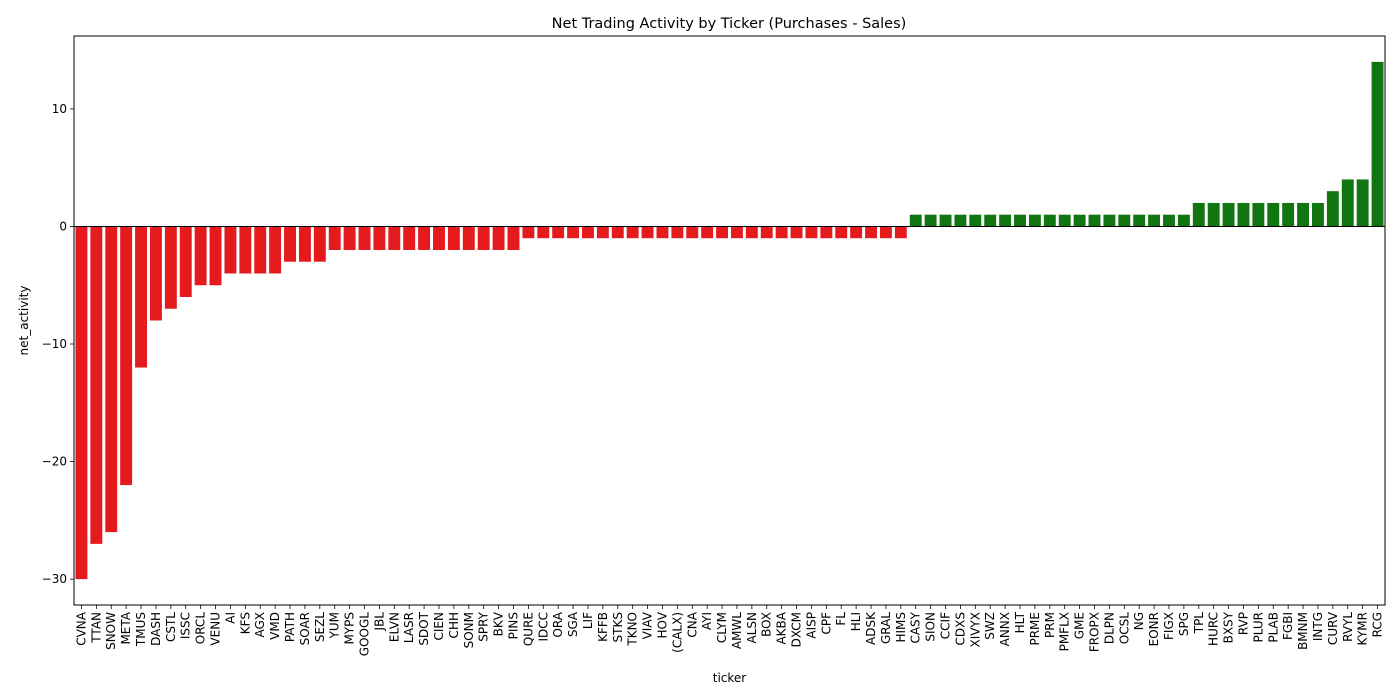  Describe the element at coordinates (841, 619) in the screenshot. I see `x-tick-label: FL` at that location.